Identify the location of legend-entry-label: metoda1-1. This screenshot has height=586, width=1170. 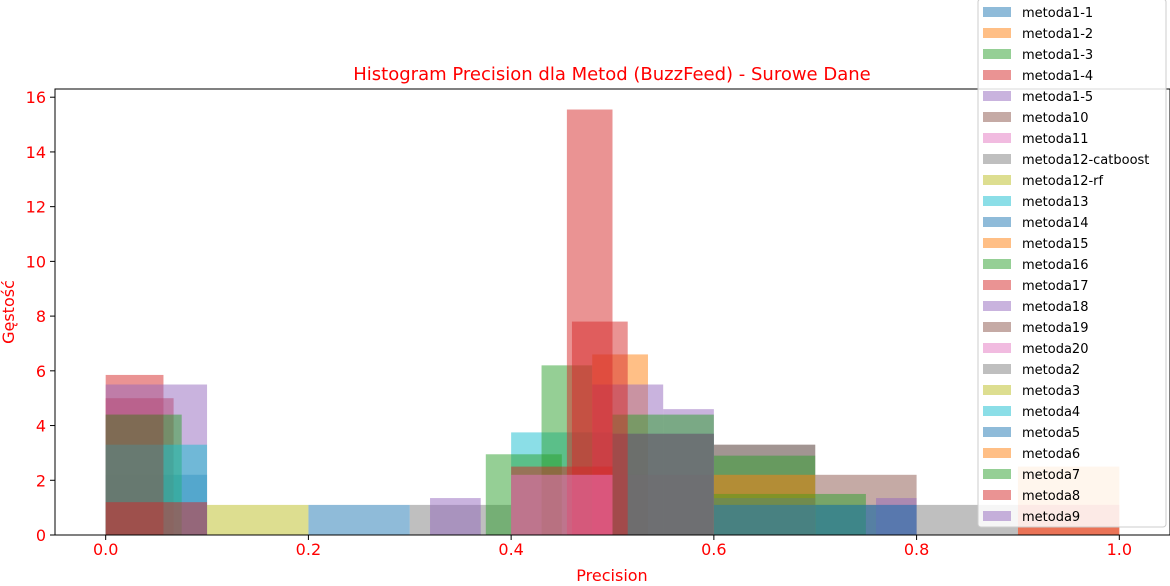
(1057, 13).